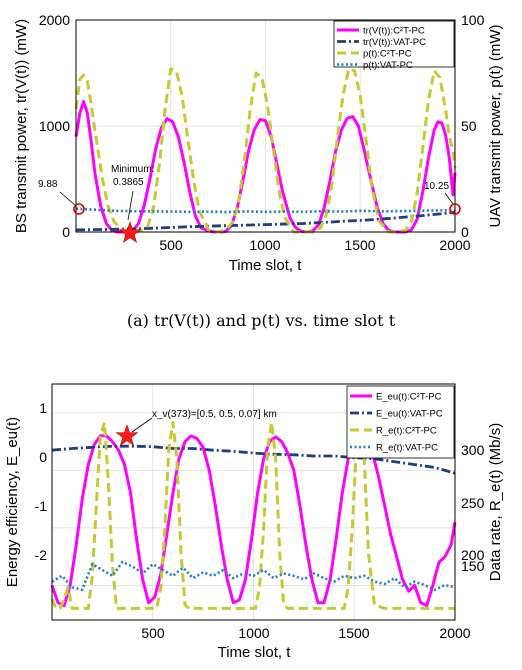 The height and width of the screenshot is (670, 522). What do you see at coordinates (12, 502) in the screenshot?
I see `ylabel-left-b: Energy efficiency, E_eu(t)` at bounding box center [12, 502].